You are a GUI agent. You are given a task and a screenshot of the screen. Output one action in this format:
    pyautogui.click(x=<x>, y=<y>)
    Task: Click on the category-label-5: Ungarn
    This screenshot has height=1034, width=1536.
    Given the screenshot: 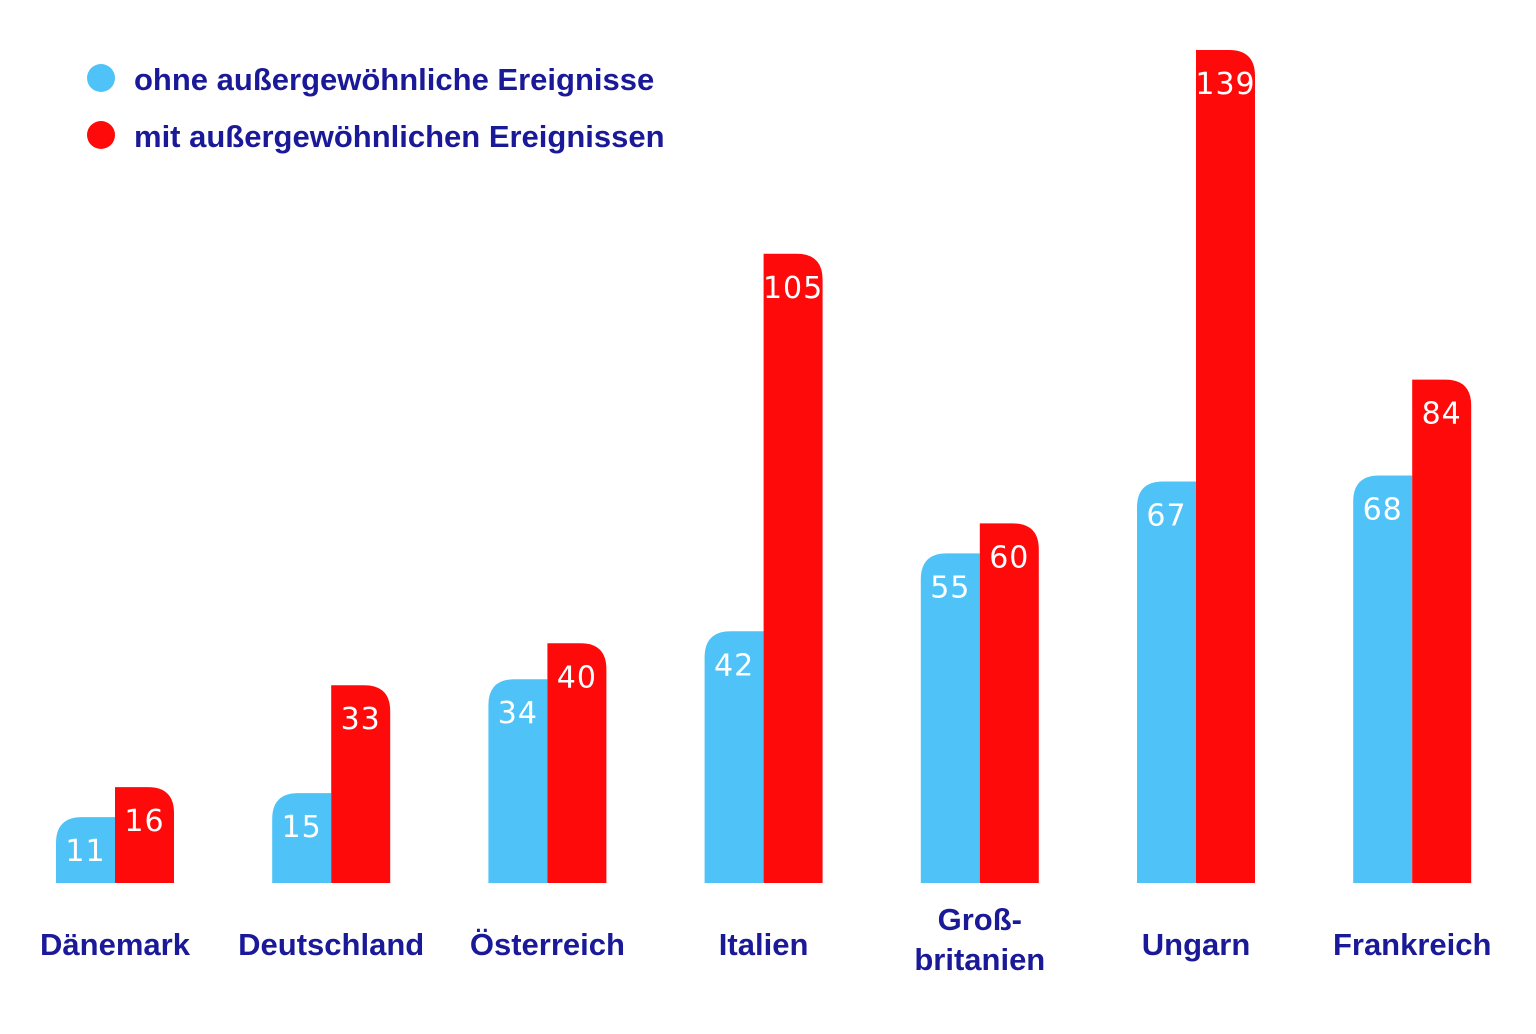 What is the action you would take?
    pyautogui.click(x=1196, y=944)
    